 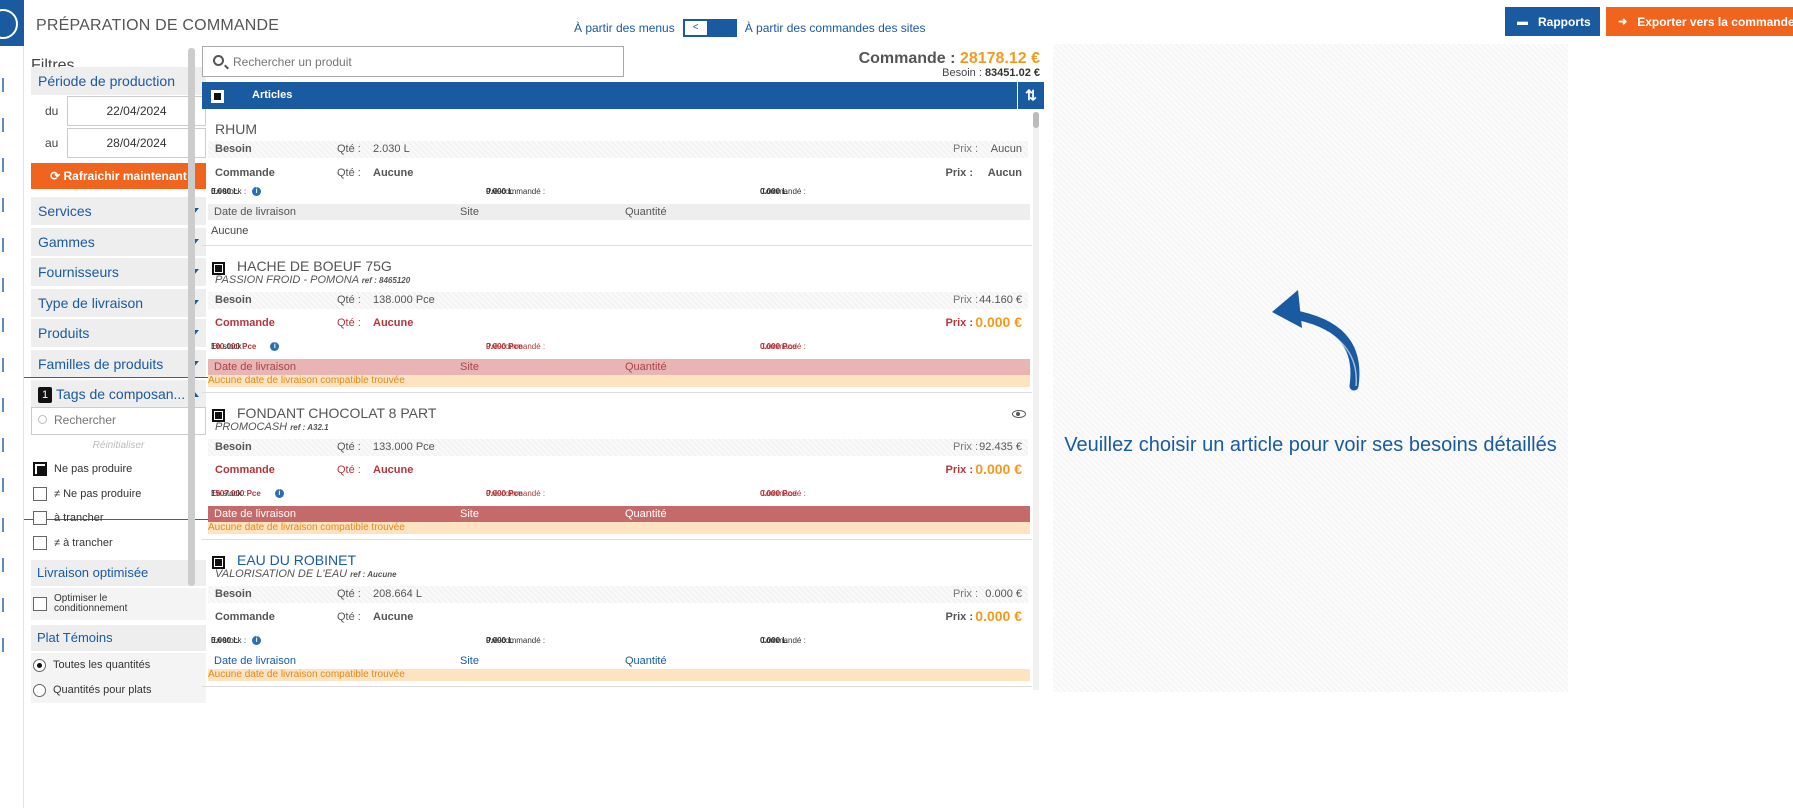 I want to click on export-order-button: ➜ Exporter vers la commande, so click(x=1699, y=21).